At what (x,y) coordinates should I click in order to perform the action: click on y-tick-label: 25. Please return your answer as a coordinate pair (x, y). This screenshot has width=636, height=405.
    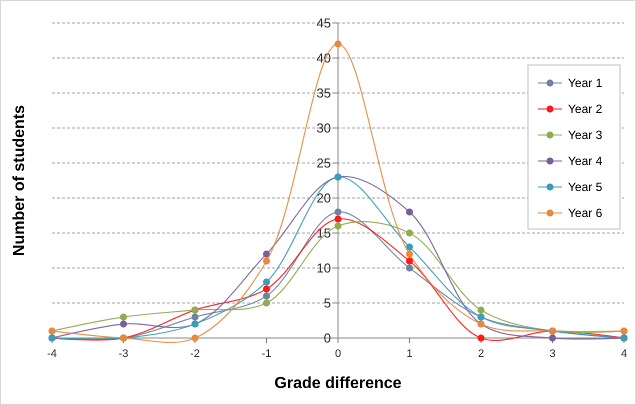
    Looking at the image, I should click on (323, 163).